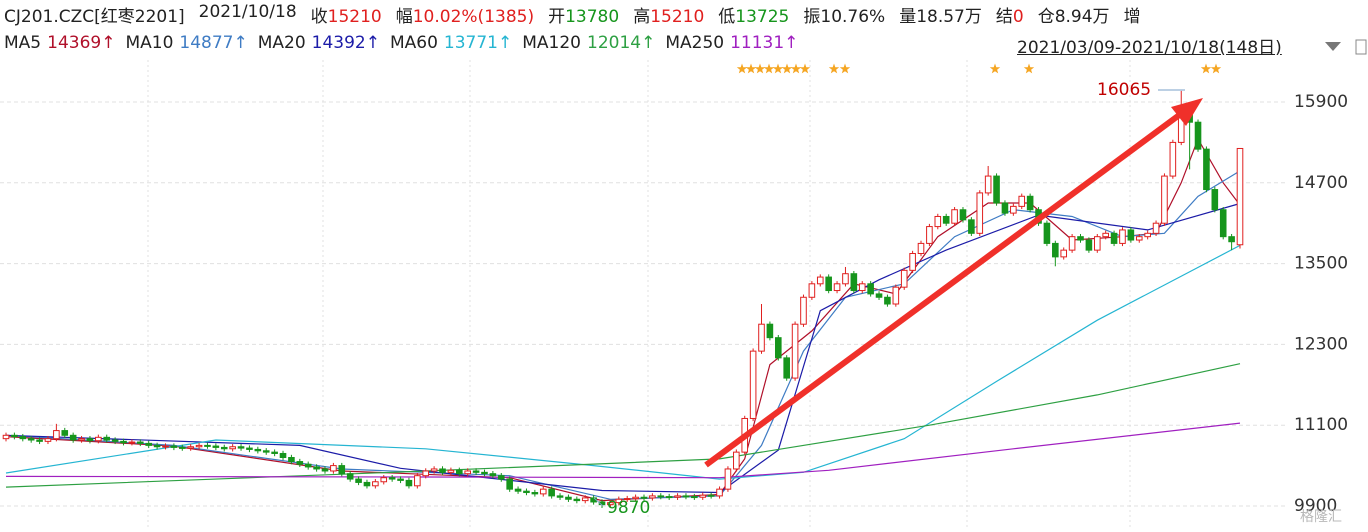  I want to click on legend-value: 14392↑, so click(345, 43).